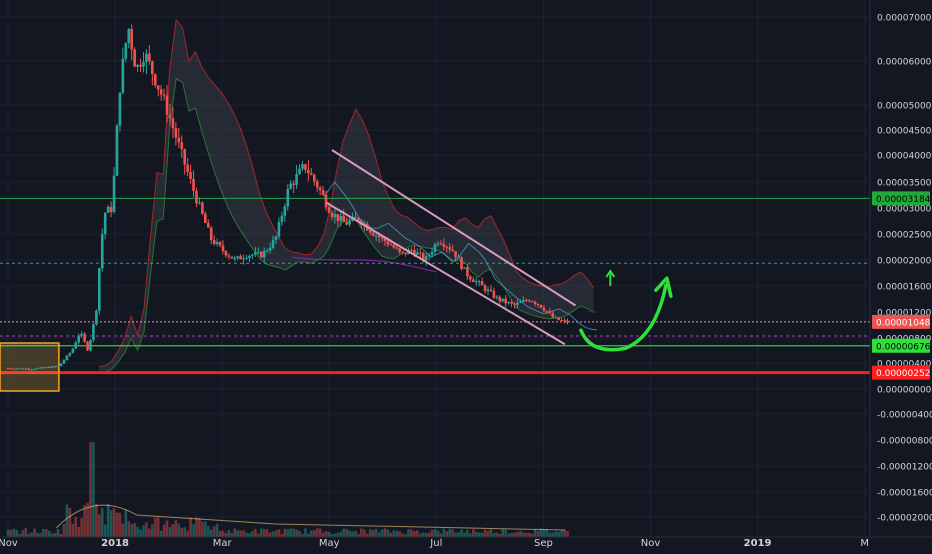  I want to click on y-tick-label: 0.00004000, so click(904, 157).